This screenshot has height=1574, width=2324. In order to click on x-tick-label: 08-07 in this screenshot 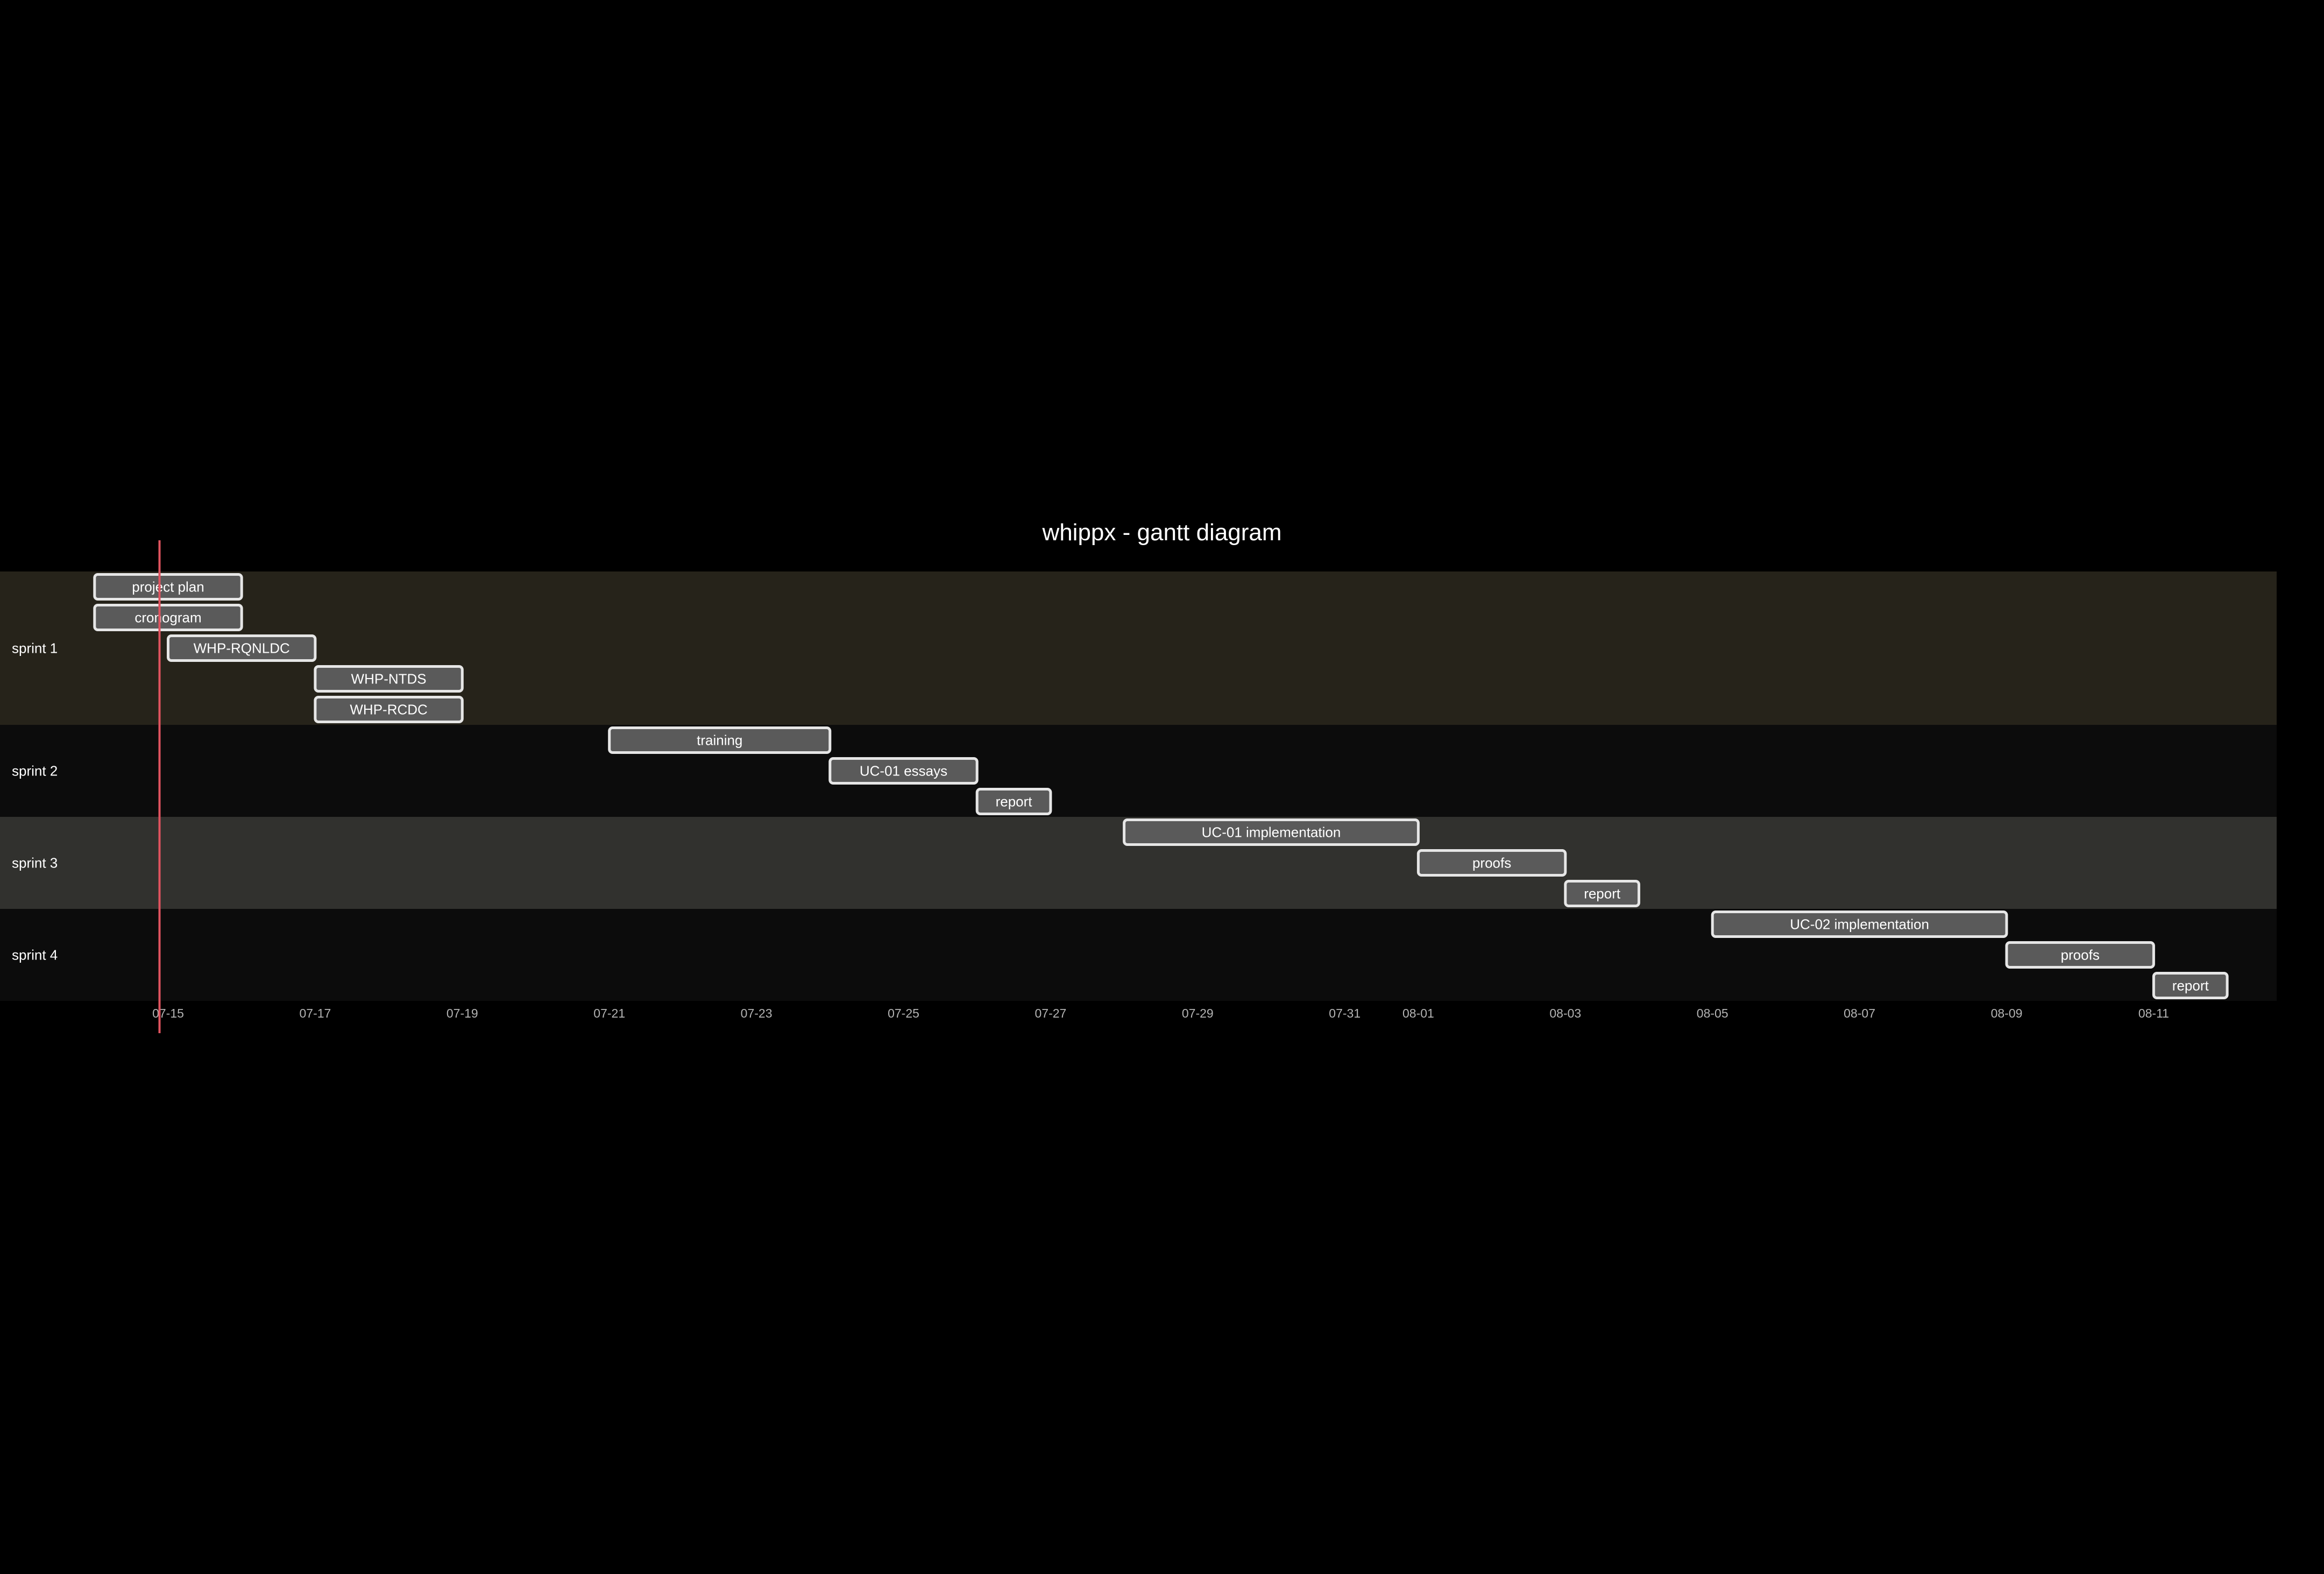, I will do `click(1859, 1013)`.